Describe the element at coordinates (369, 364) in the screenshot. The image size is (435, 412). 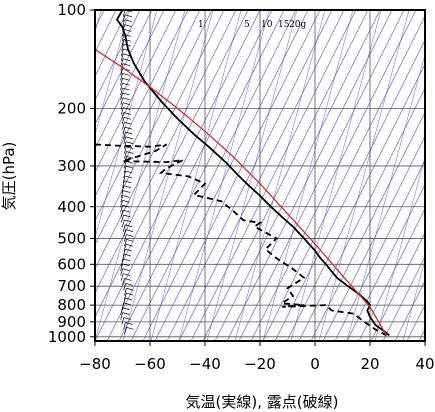
I see `x-tick-label: 20` at that location.